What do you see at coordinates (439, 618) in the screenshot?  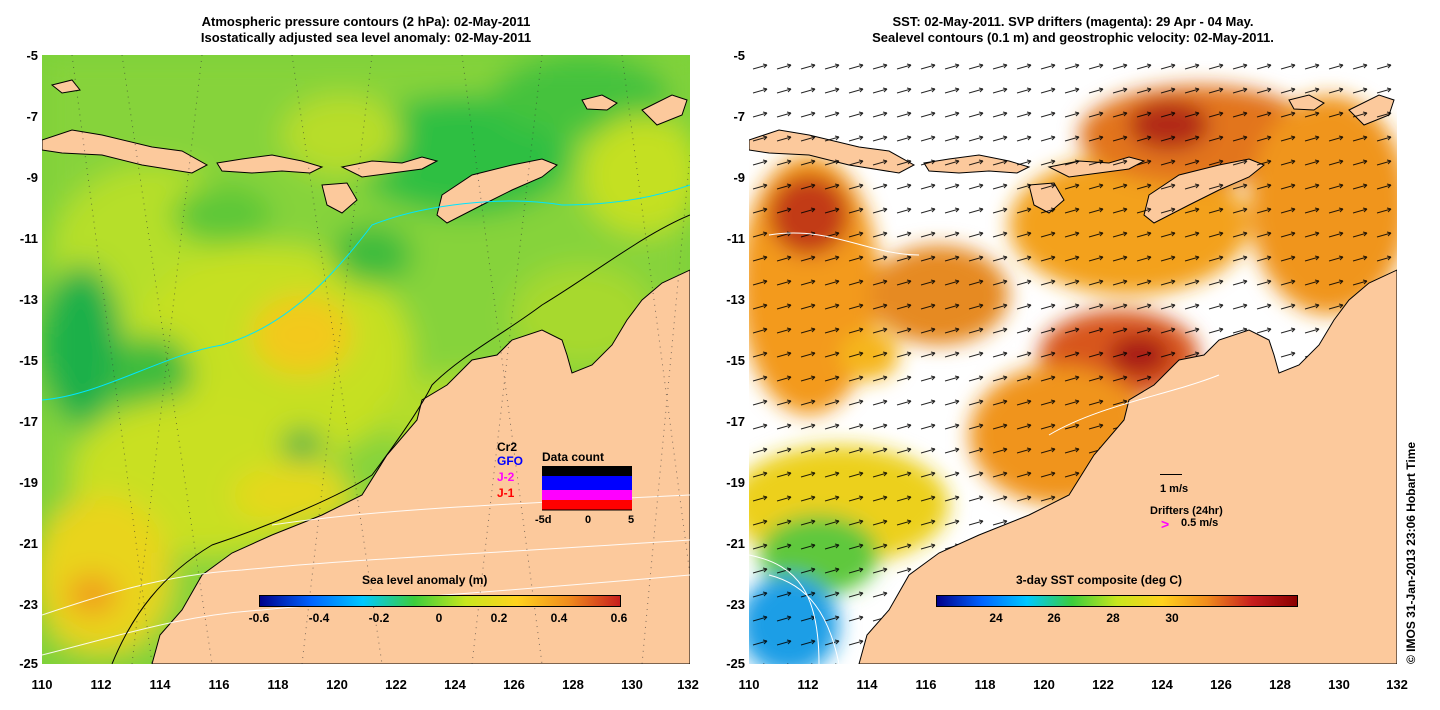 I see `sla-tick-3: 0` at bounding box center [439, 618].